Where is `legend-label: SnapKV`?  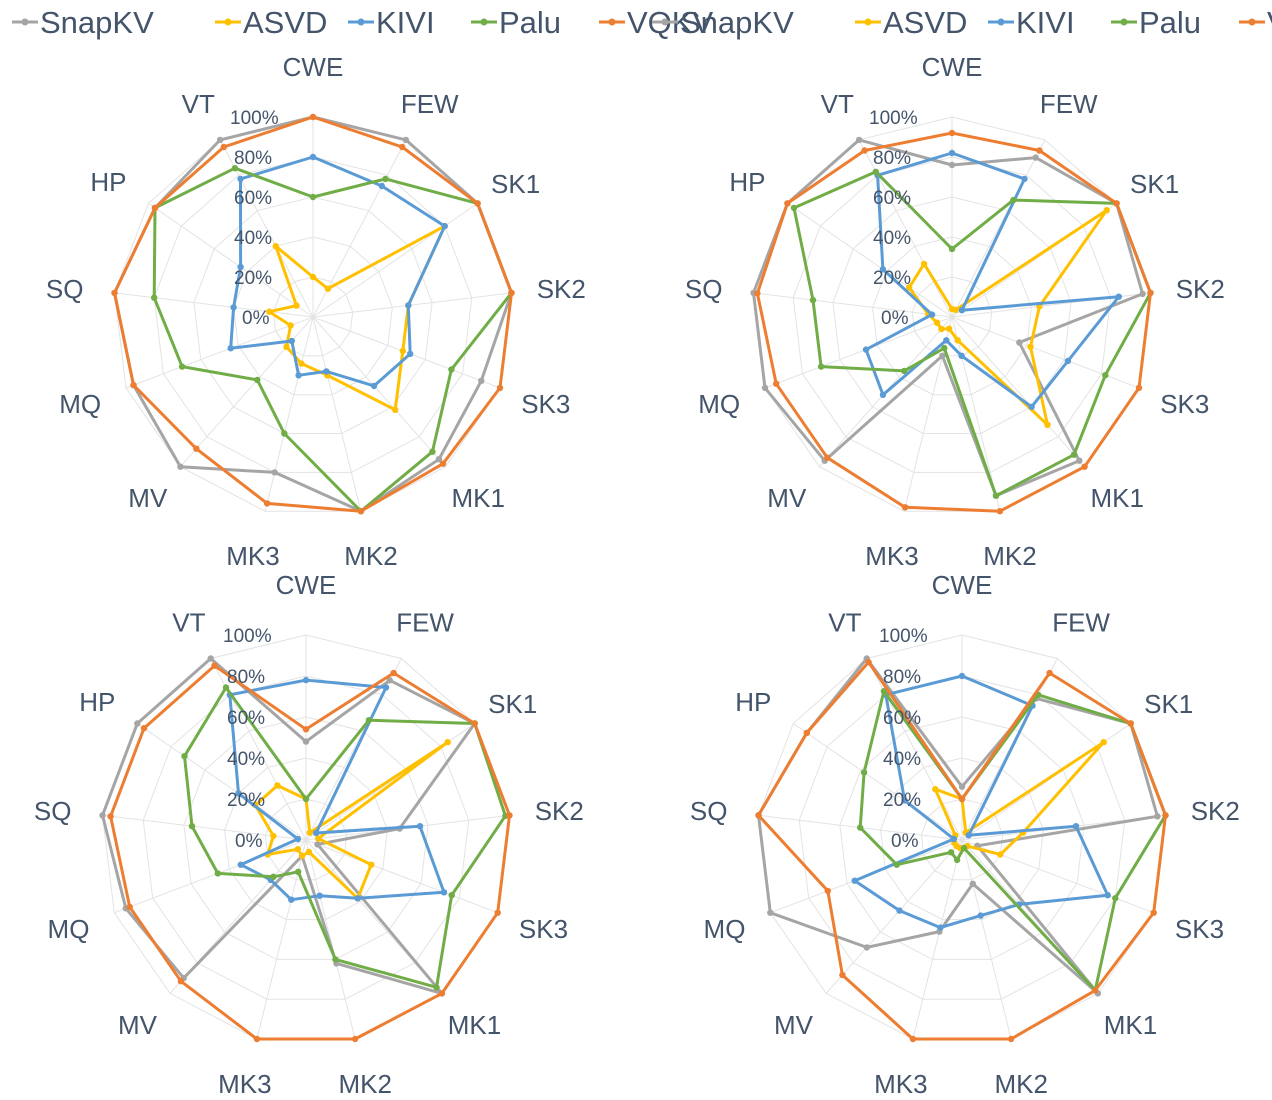
legend-label: SnapKV is located at coordinates (97, 22).